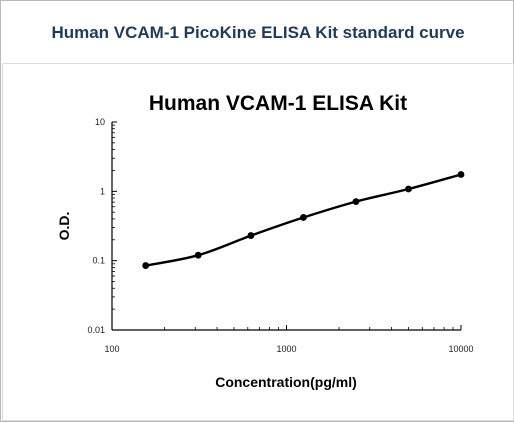 The image size is (514, 423). What do you see at coordinates (460, 349) in the screenshot?
I see `x-tick-label: 10000` at bounding box center [460, 349].